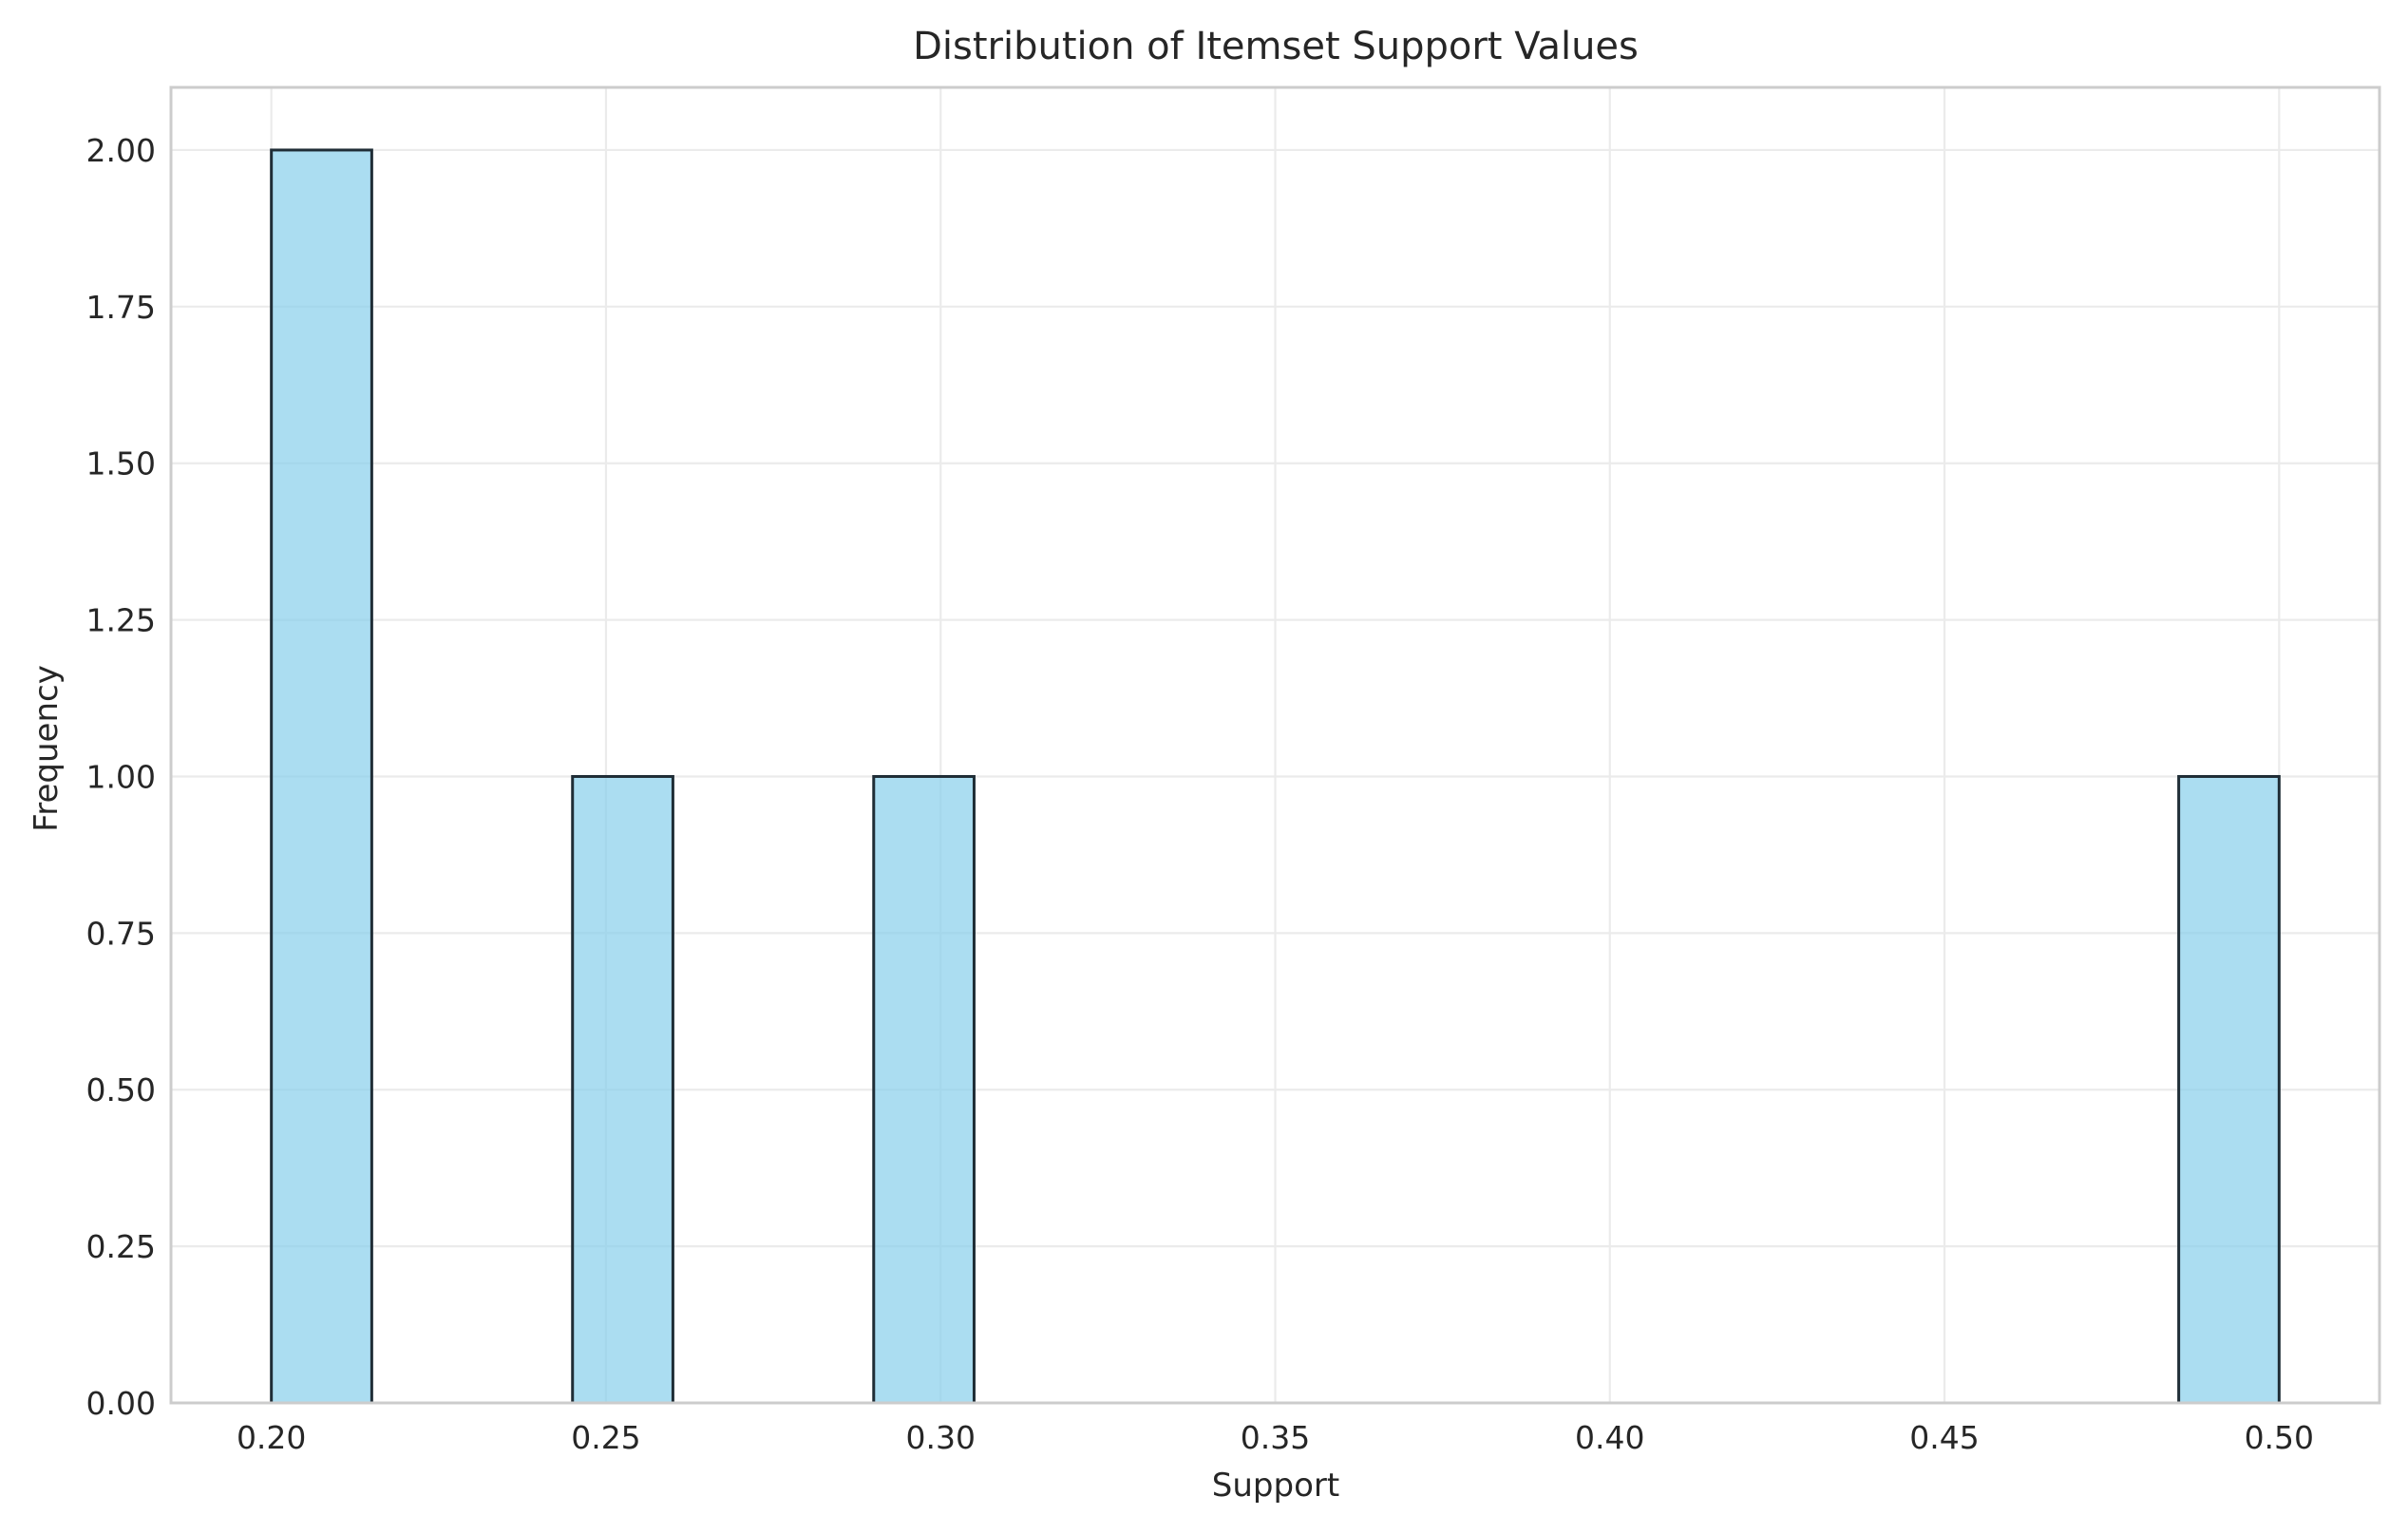  Describe the element at coordinates (1944, 1438) in the screenshot. I see `x-tick-label: 0.45` at that location.